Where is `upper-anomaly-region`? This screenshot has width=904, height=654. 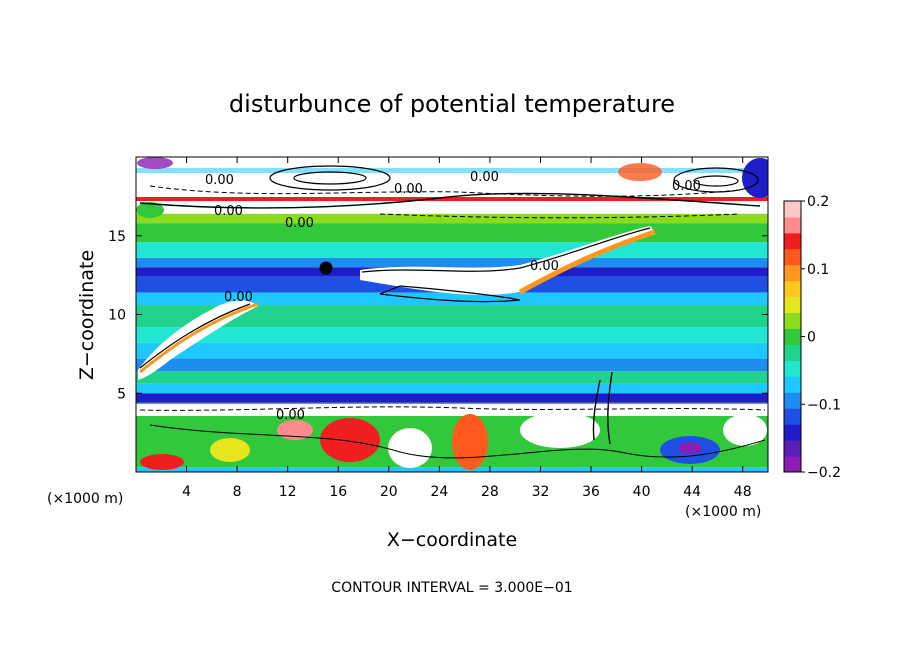
upper-anomaly-region is located at coordinates (452, 187).